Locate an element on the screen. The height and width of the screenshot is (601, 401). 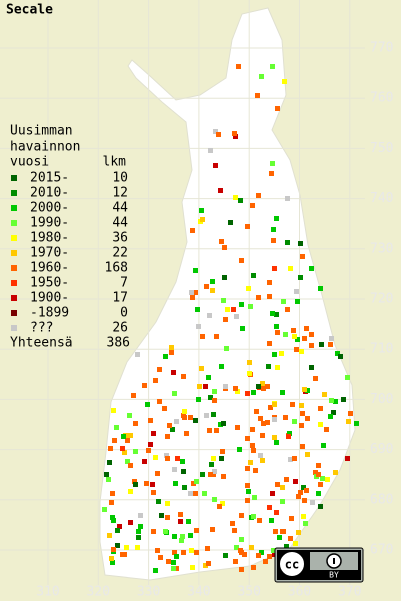
legend-count: 26 is located at coordinates (120, 328).